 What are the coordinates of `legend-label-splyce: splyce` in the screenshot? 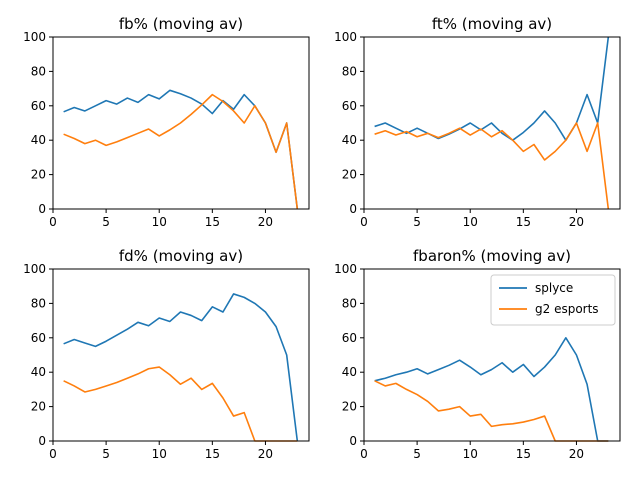 It's located at (554, 288).